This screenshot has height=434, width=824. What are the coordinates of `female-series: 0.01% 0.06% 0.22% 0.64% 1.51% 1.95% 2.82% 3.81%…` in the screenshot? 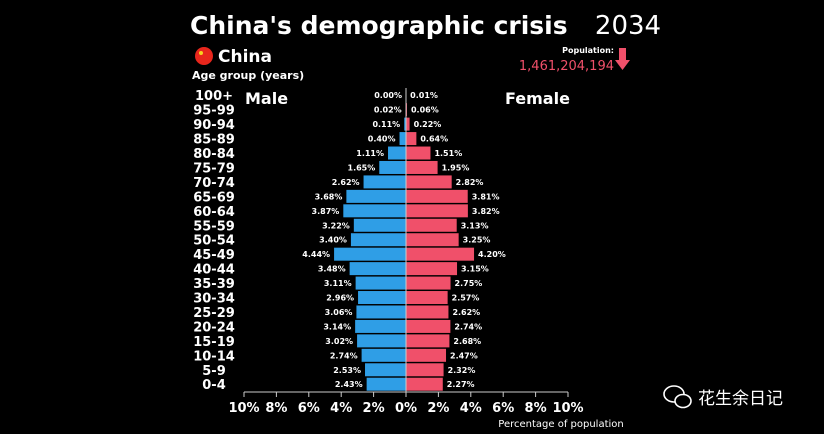 It's located at (456, 239).